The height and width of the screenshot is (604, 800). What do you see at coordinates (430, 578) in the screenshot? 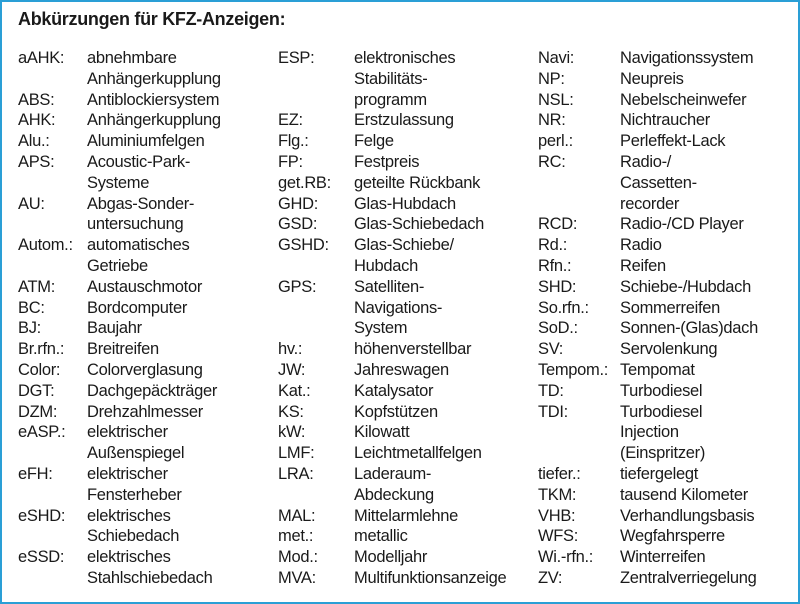
I see `definition: Multifunktionsanzeige` at bounding box center [430, 578].